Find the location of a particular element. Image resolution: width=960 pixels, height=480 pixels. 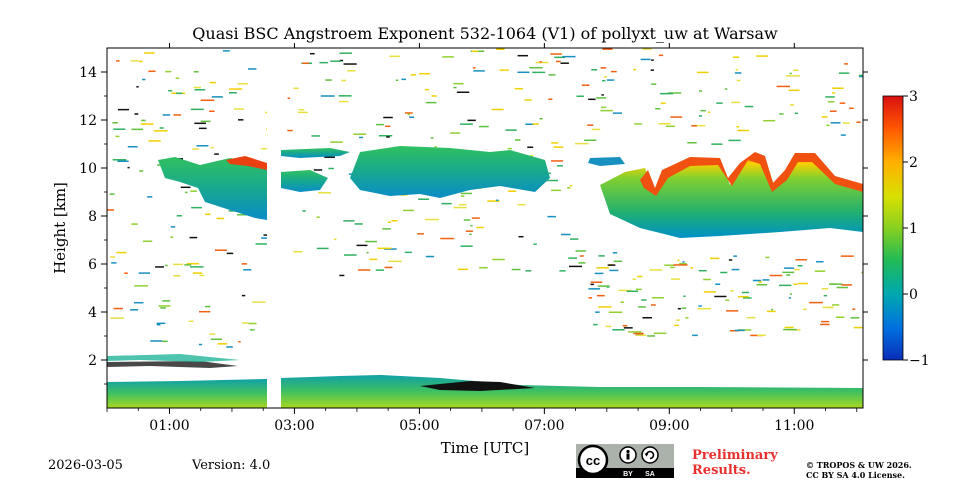

badge-by-label: BY is located at coordinates (628, 474).